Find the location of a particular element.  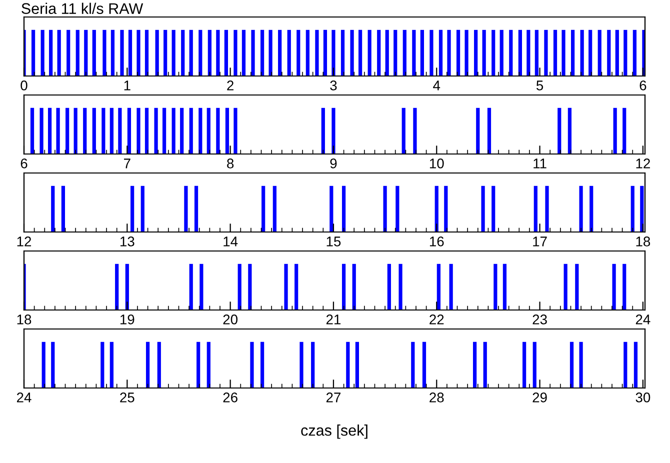

x-axis-title: czas [sek] is located at coordinates (334, 431).